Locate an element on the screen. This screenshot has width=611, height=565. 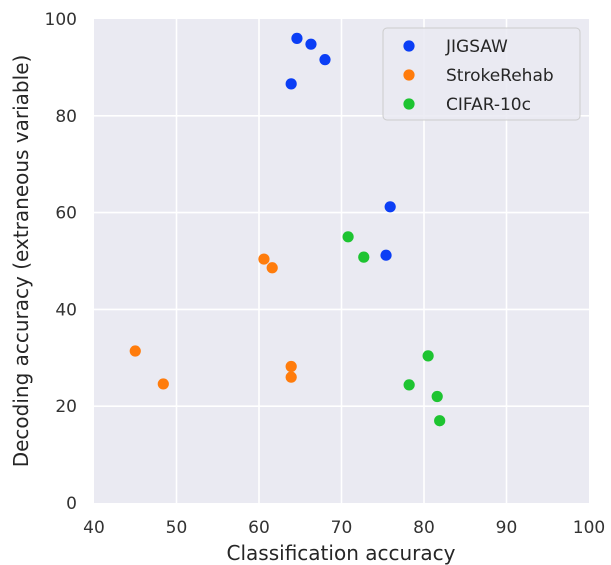
x-tick-label: 40 is located at coordinates (94, 528).